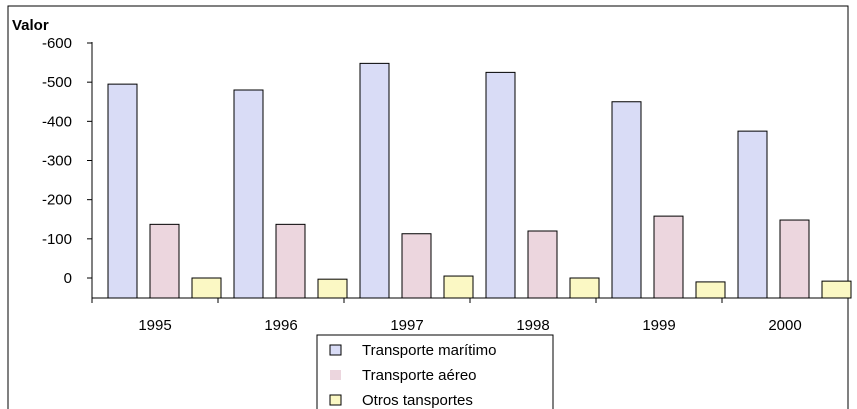 This screenshot has height=409, width=857. Describe the element at coordinates (57, 43) in the screenshot. I see `y-tick-label: -600` at that location.